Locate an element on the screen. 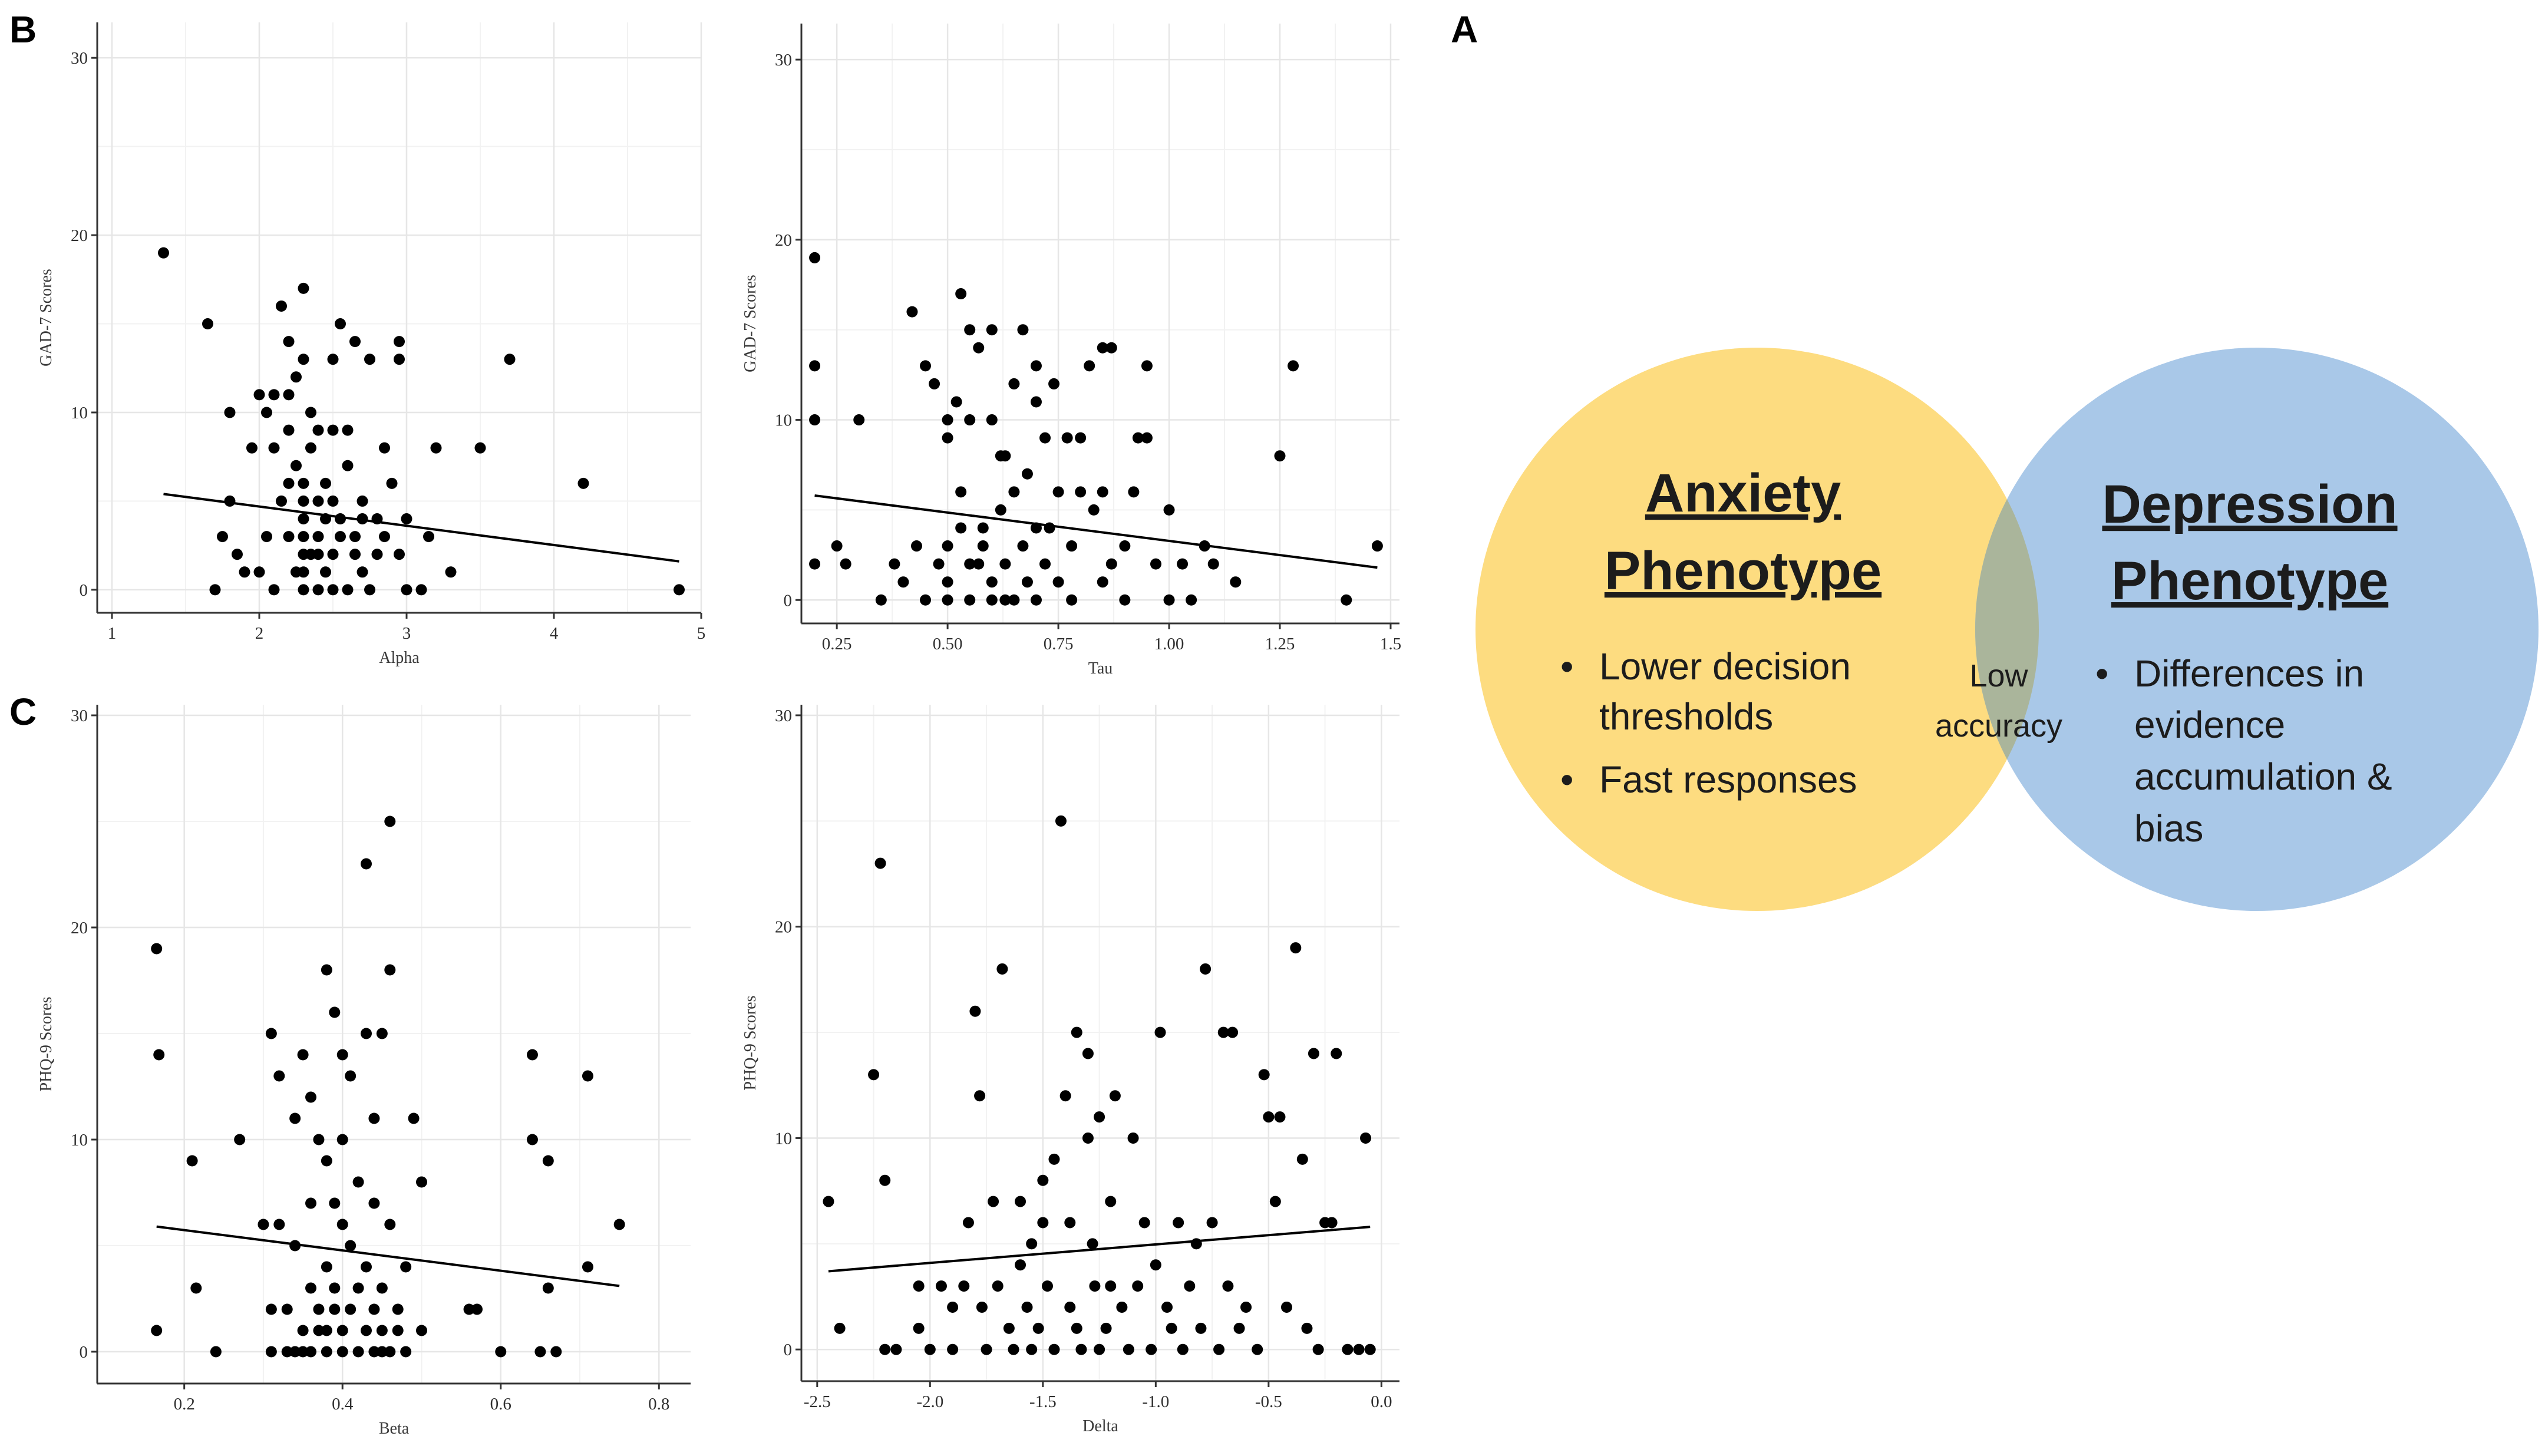 The height and width of the screenshot is (1456, 2545). x-tick-label: 5 is located at coordinates (701, 633).